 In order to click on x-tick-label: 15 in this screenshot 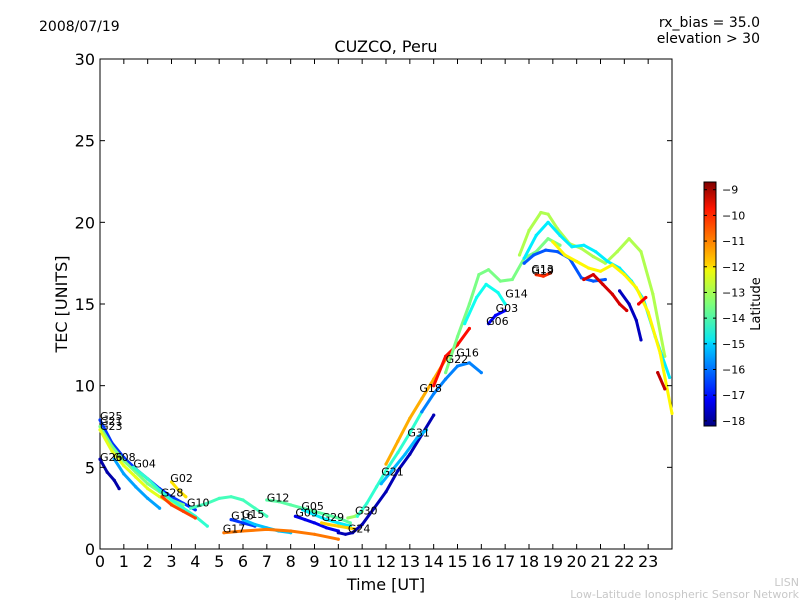, I will do `click(457, 561)`.